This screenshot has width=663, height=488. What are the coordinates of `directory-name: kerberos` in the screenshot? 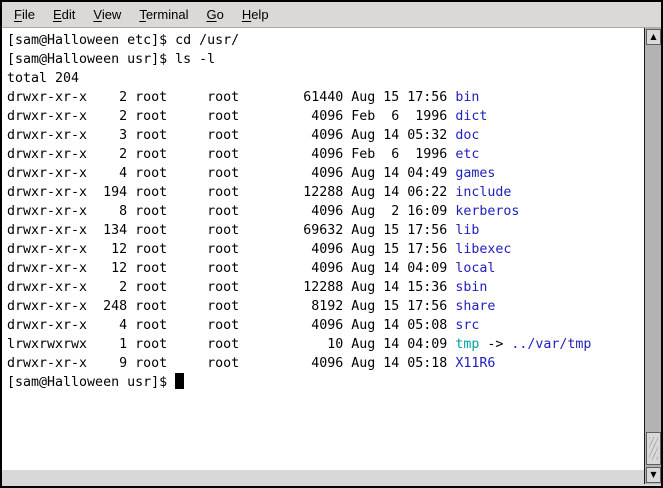 It's located at (487, 211).